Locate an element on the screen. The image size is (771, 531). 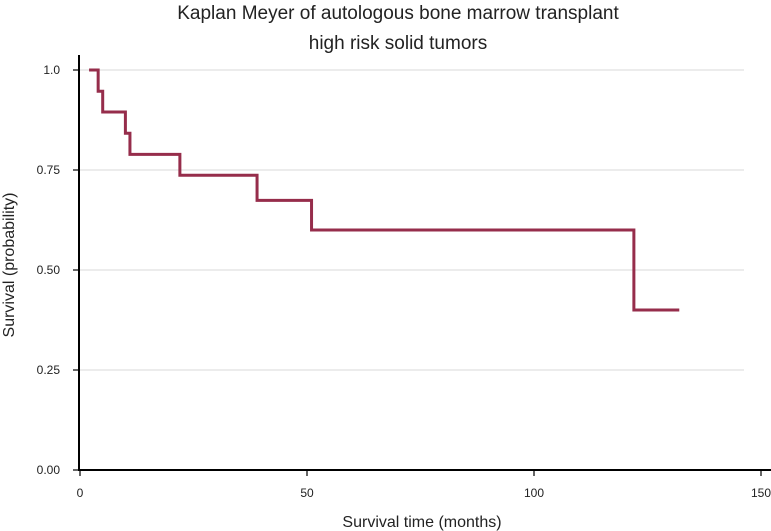
x-axis-label: Survival time (months) is located at coordinates (421, 522).